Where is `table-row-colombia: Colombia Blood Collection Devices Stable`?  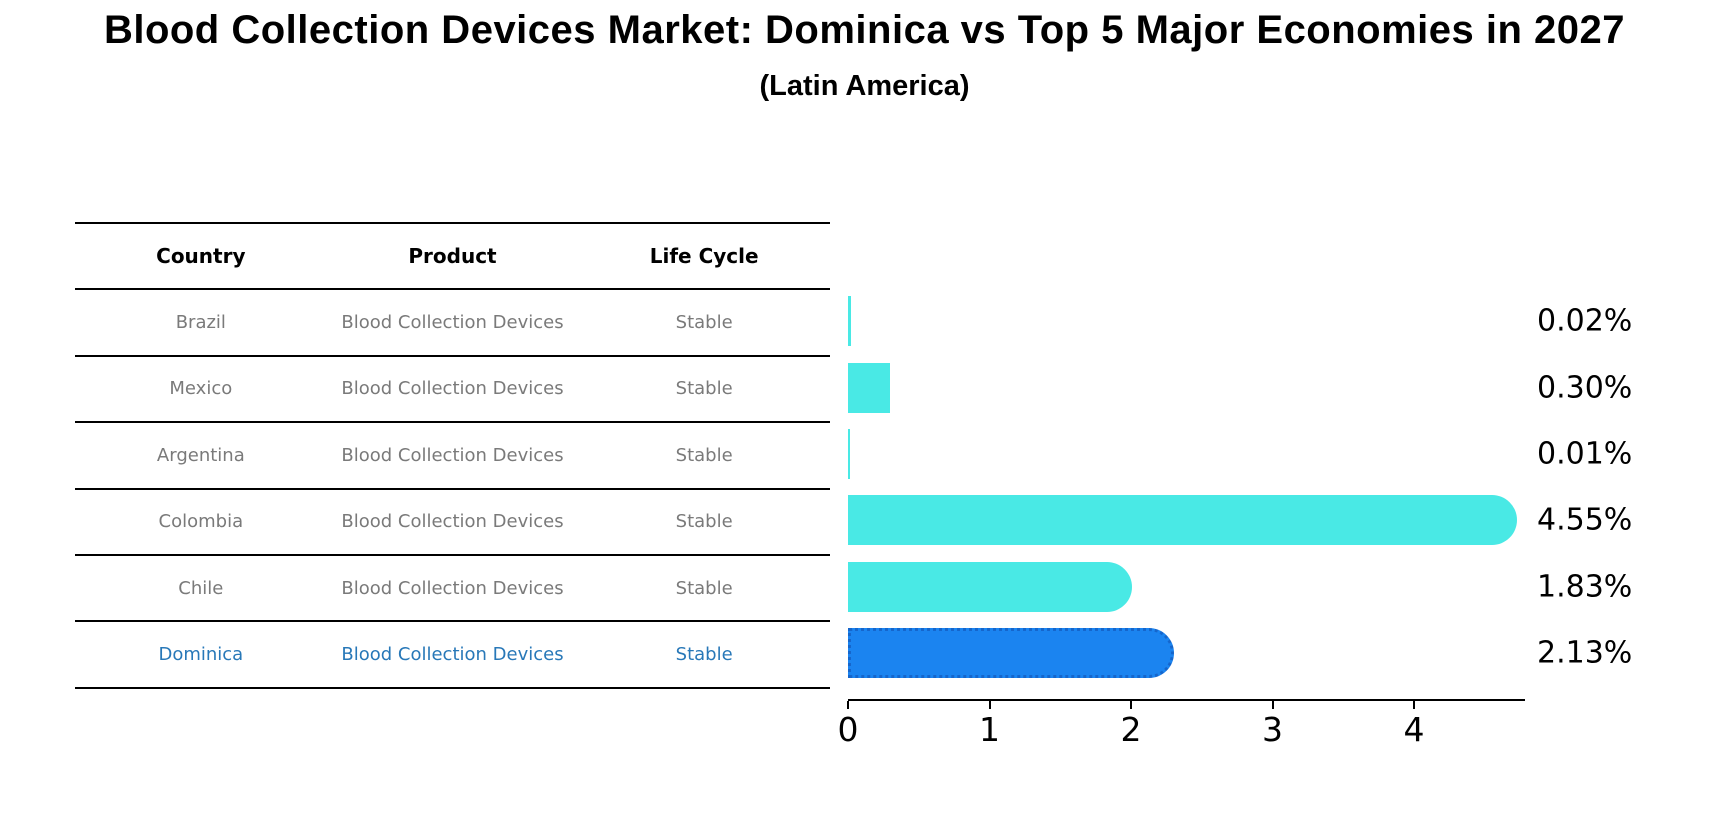
table-row-colombia: Colombia Blood Collection Devices Stable is located at coordinates (452, 523).